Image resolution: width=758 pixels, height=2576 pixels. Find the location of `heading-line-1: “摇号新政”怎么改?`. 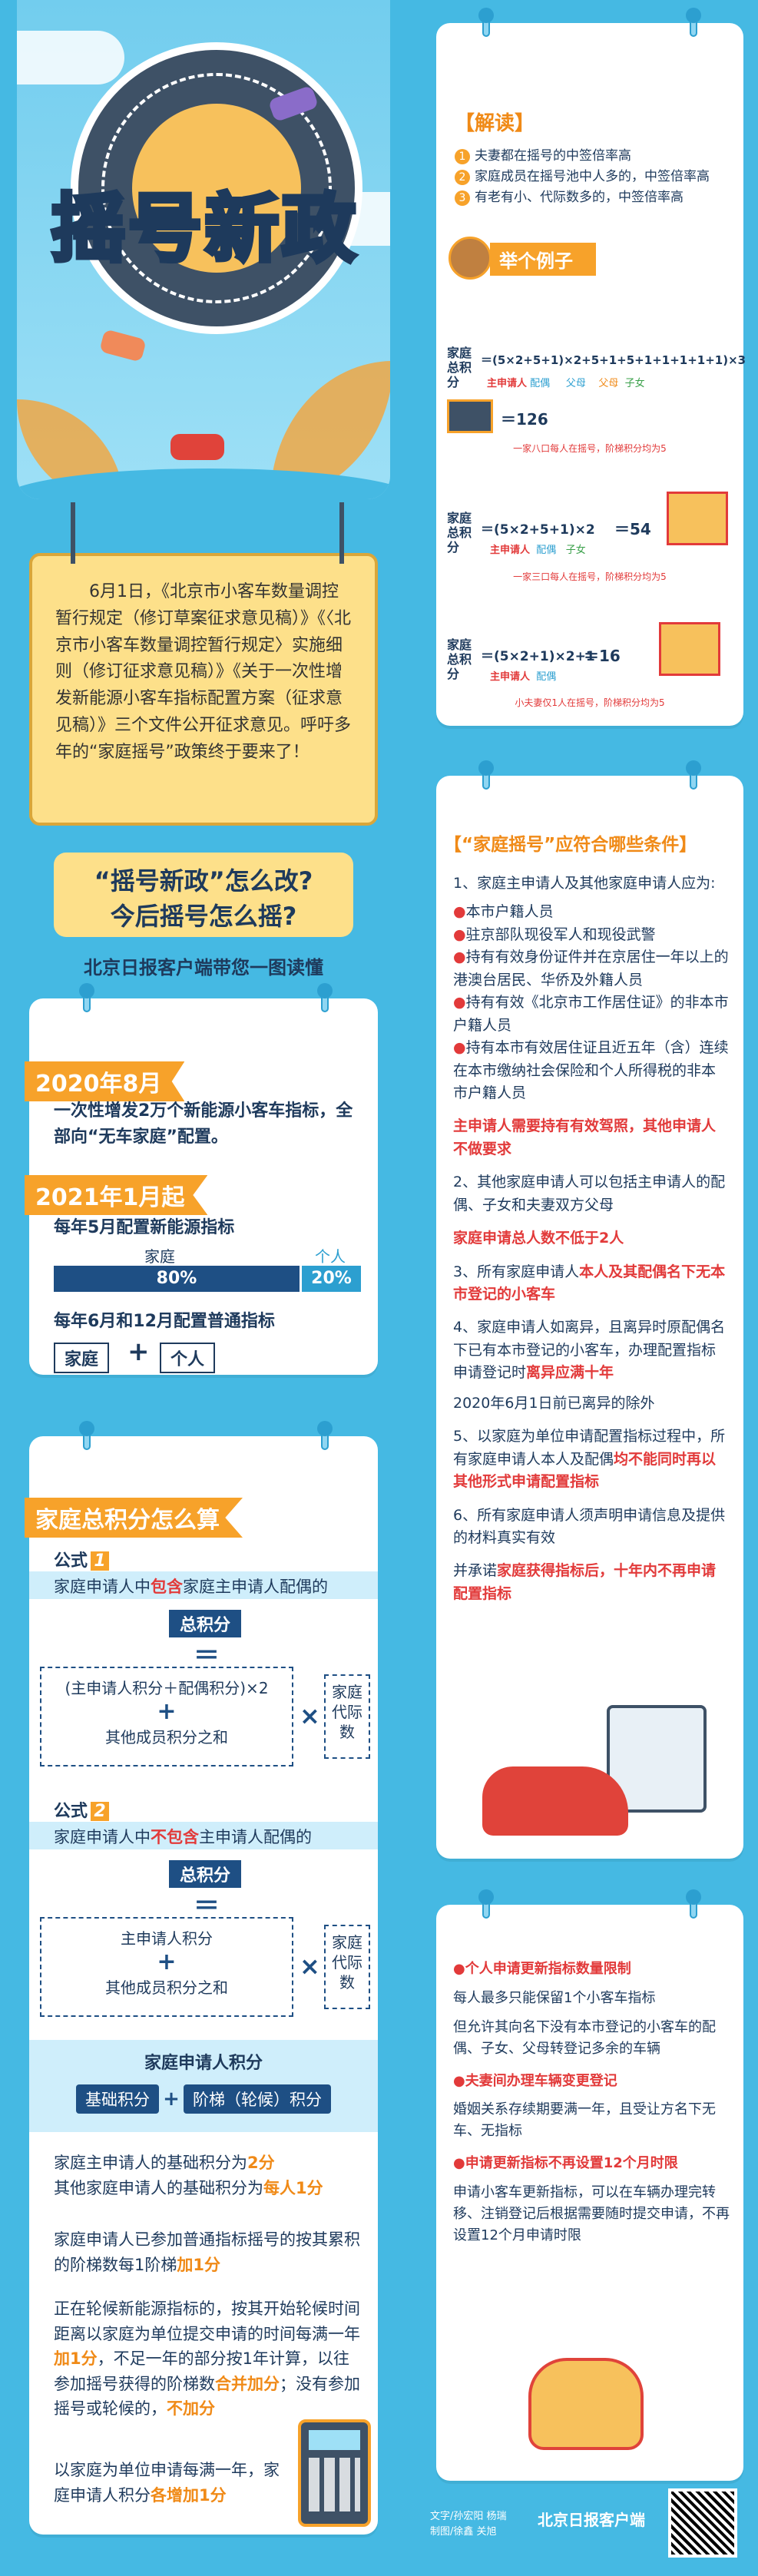

heading-line-1: “摇号新政”怎么改? is located at coordinates (203, 881).